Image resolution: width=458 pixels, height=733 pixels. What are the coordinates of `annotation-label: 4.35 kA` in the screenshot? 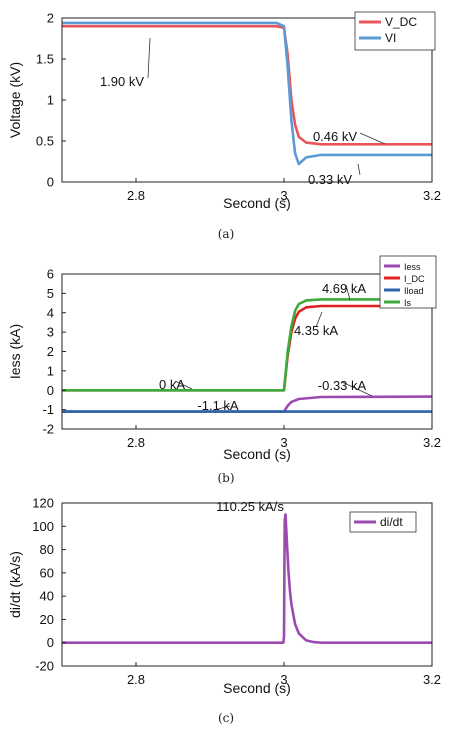 It's located at (316, 330).